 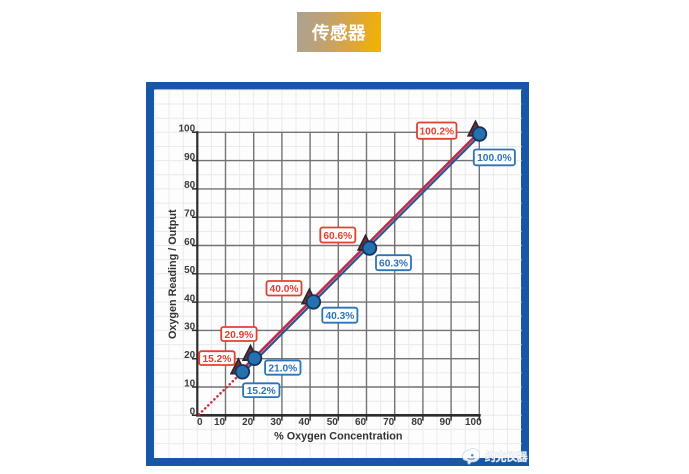 What do you see at coordinates (282, 368) in the screenshot?
I see `svg-text: 21.0%` at bounding box center [282, 368].